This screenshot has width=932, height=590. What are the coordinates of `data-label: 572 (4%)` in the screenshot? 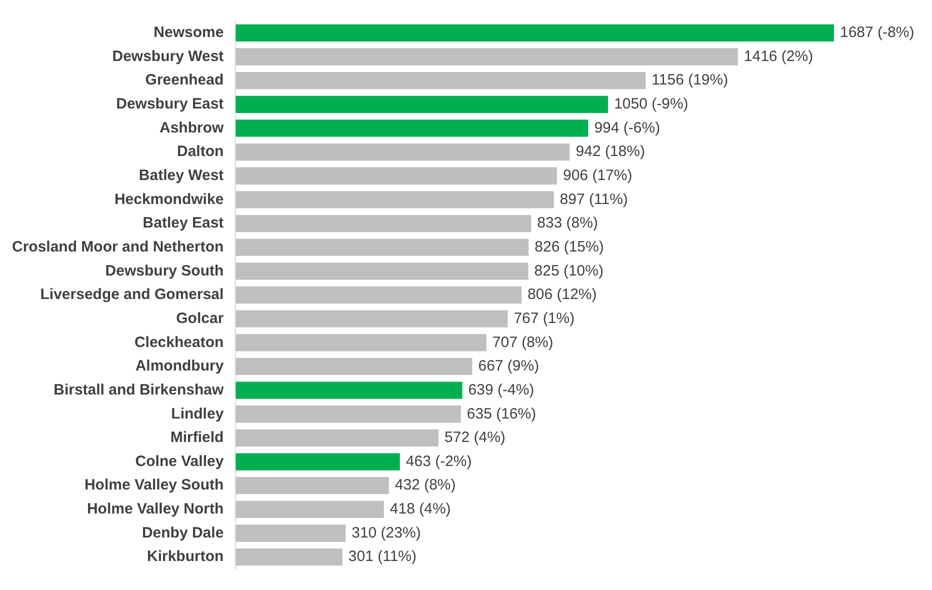 It's located at (475, 437).